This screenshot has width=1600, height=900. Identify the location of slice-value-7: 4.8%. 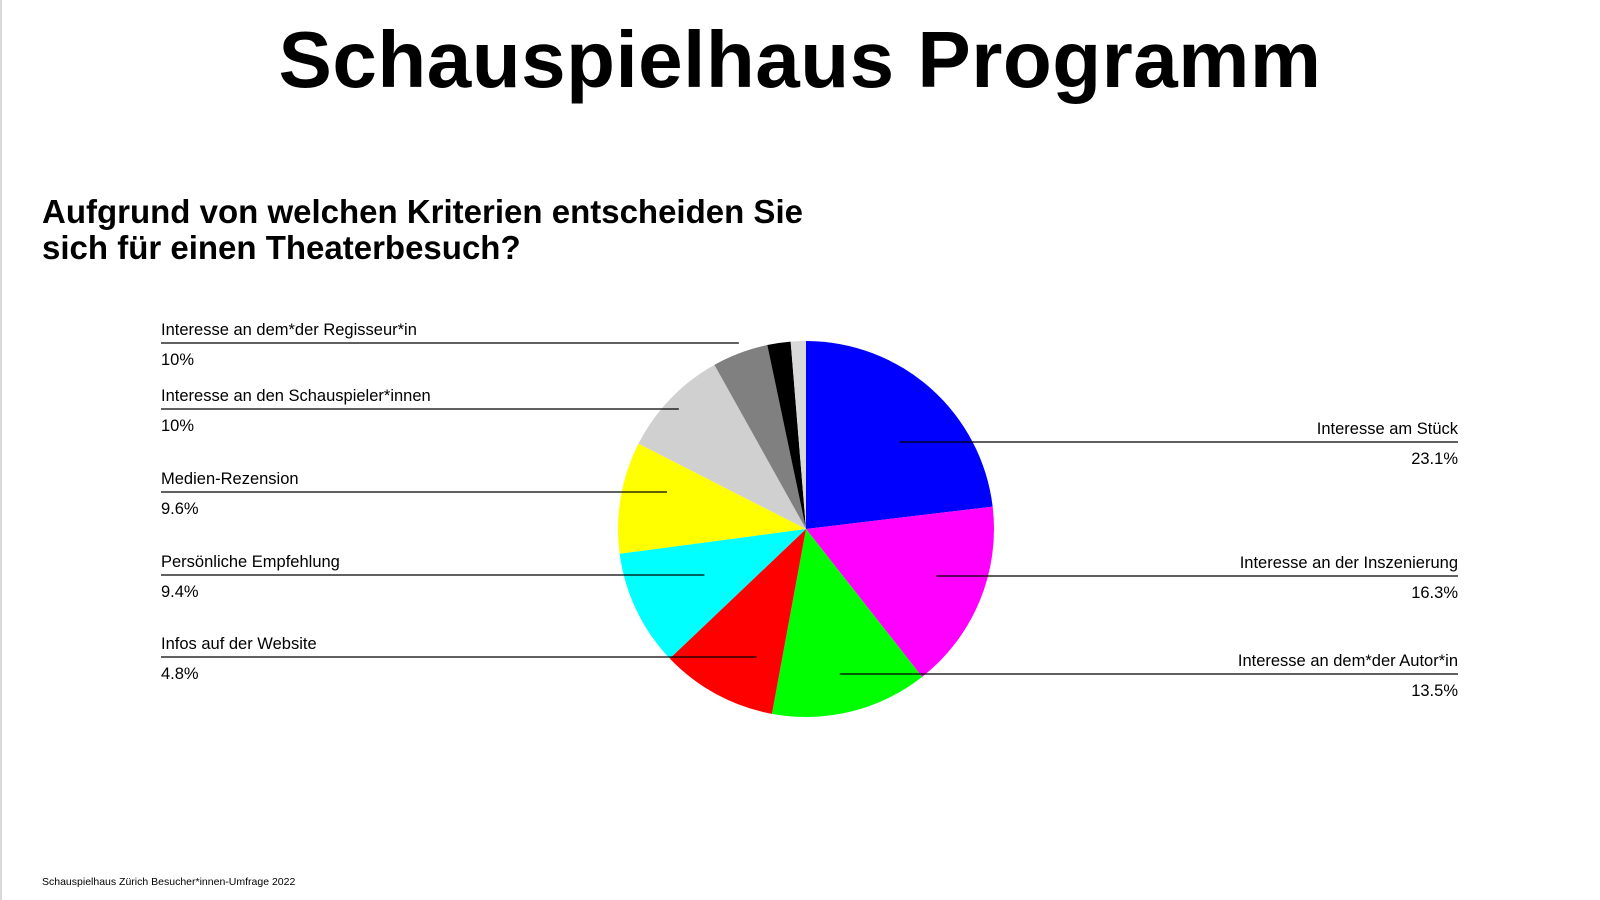
(180, 674).